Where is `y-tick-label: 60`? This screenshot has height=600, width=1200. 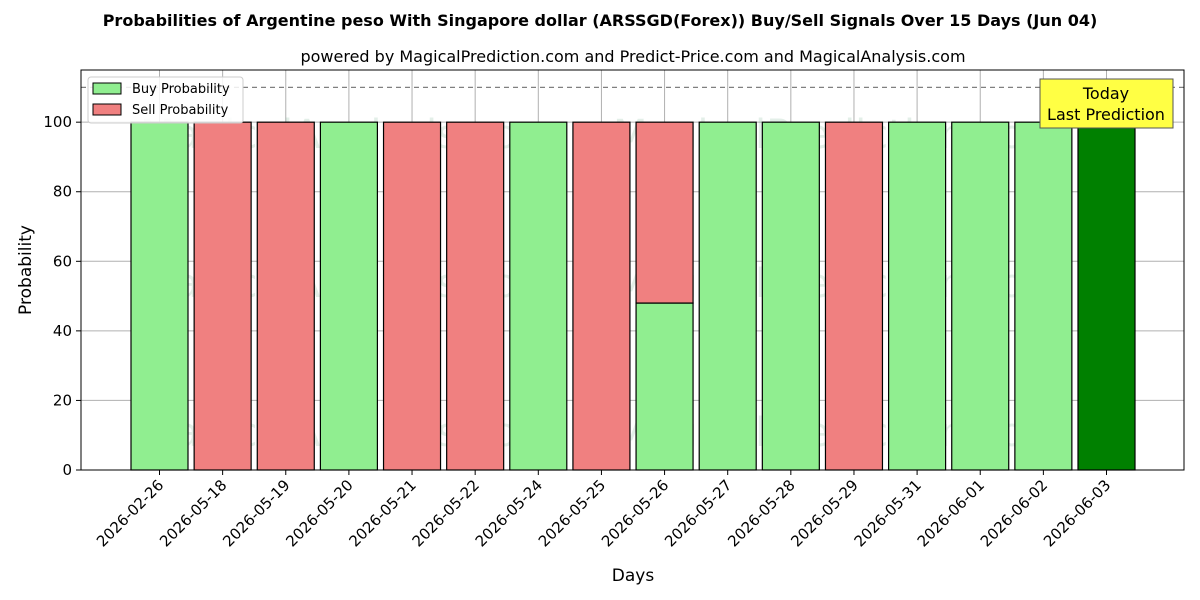
y-tick-label: 60 is located at coordinates (62, 261).